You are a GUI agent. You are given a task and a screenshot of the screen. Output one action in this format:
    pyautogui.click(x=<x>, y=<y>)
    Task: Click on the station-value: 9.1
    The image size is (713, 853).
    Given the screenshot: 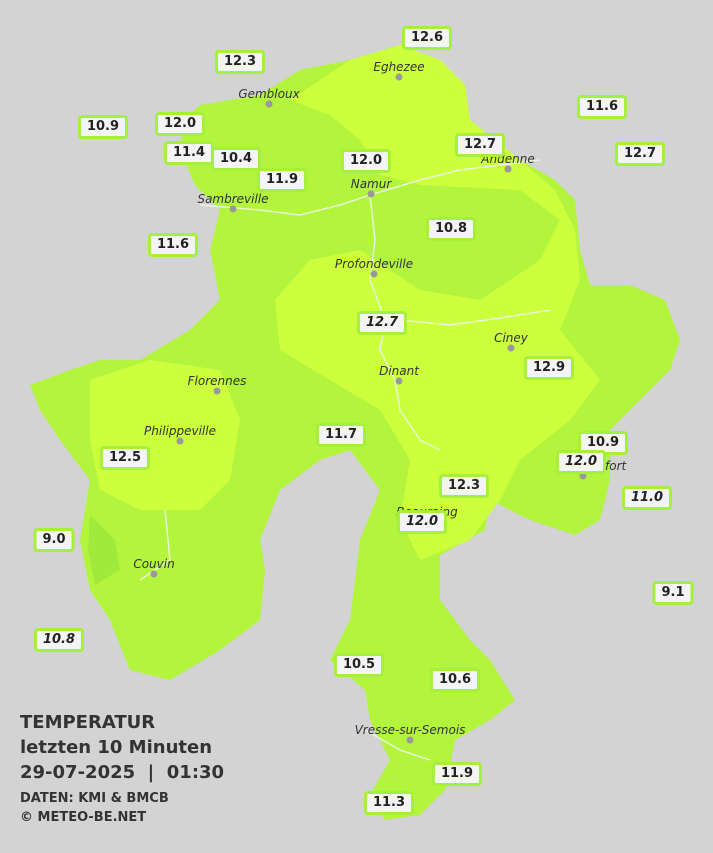 What is the action you would take?
    pyautogui.click(x=673, y=593)
    